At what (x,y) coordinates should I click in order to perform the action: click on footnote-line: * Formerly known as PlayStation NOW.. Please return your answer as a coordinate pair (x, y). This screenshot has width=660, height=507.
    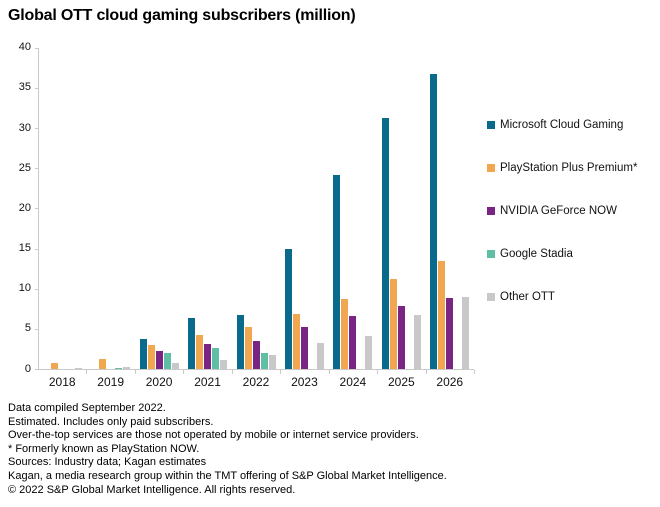
    Looking at the image, I should click on (104, 448).